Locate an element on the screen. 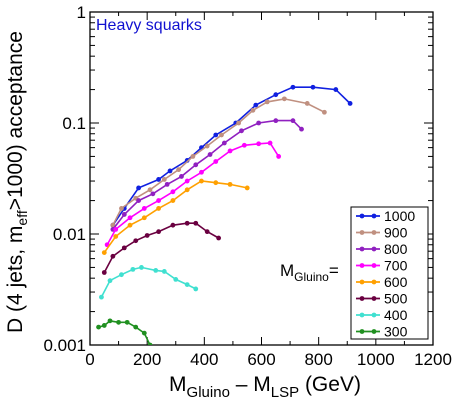  legend-title-suffix: = is located at coordinates (334, 270).